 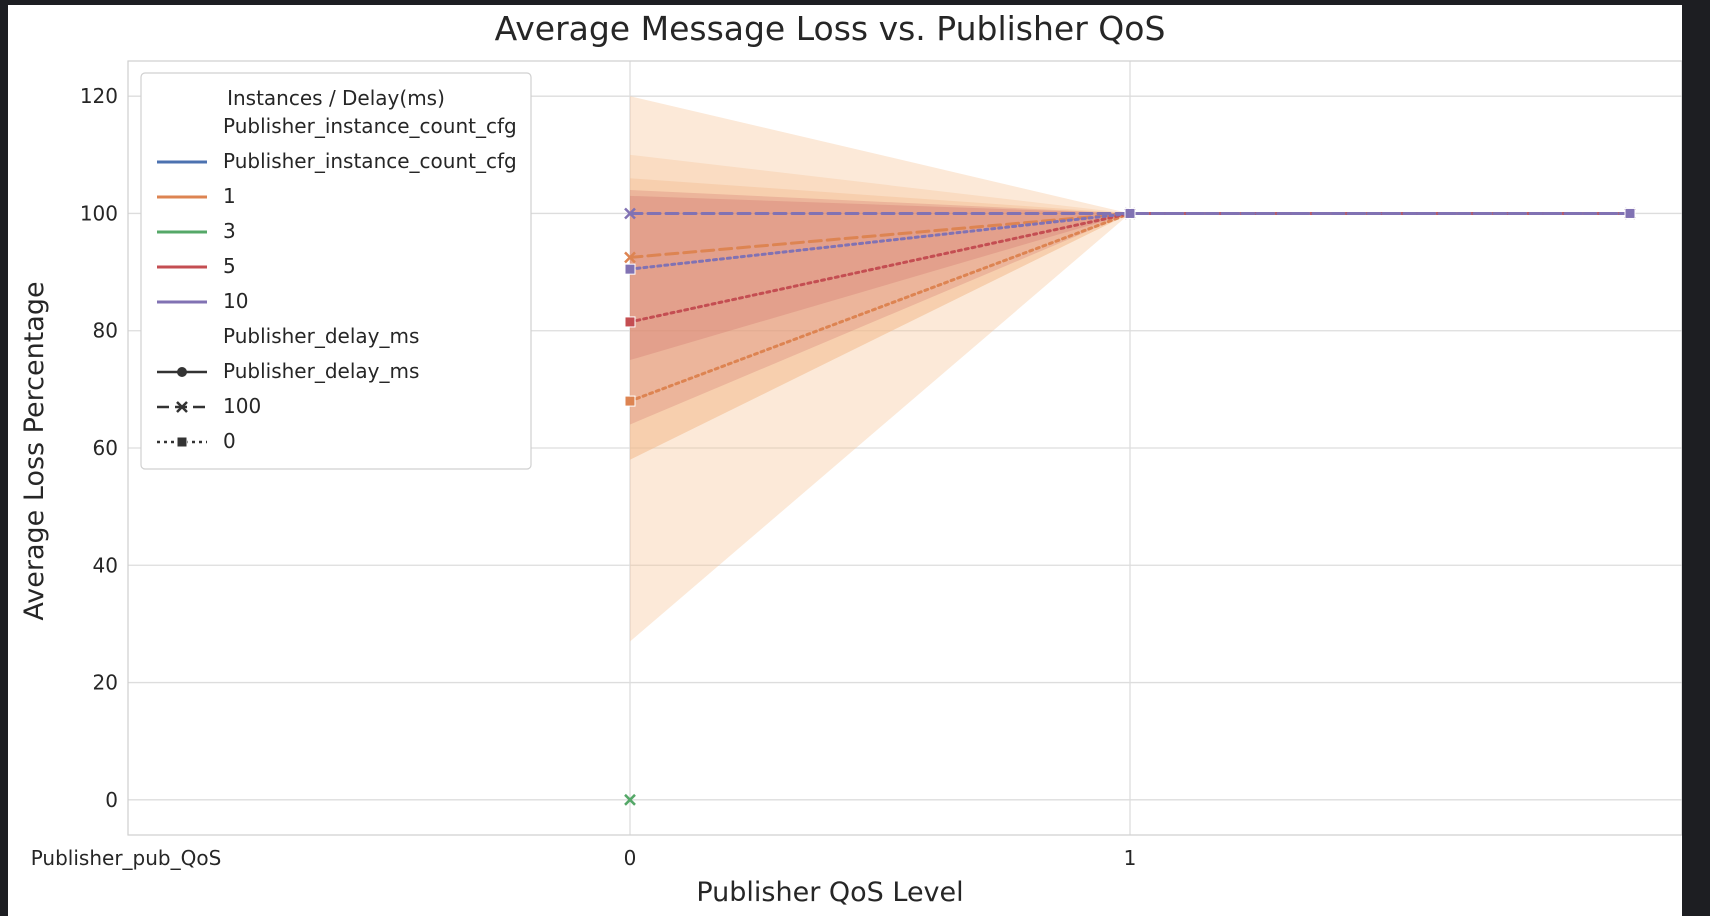 I want to click on y-tick-label: 80, so click(x=105, y=331).